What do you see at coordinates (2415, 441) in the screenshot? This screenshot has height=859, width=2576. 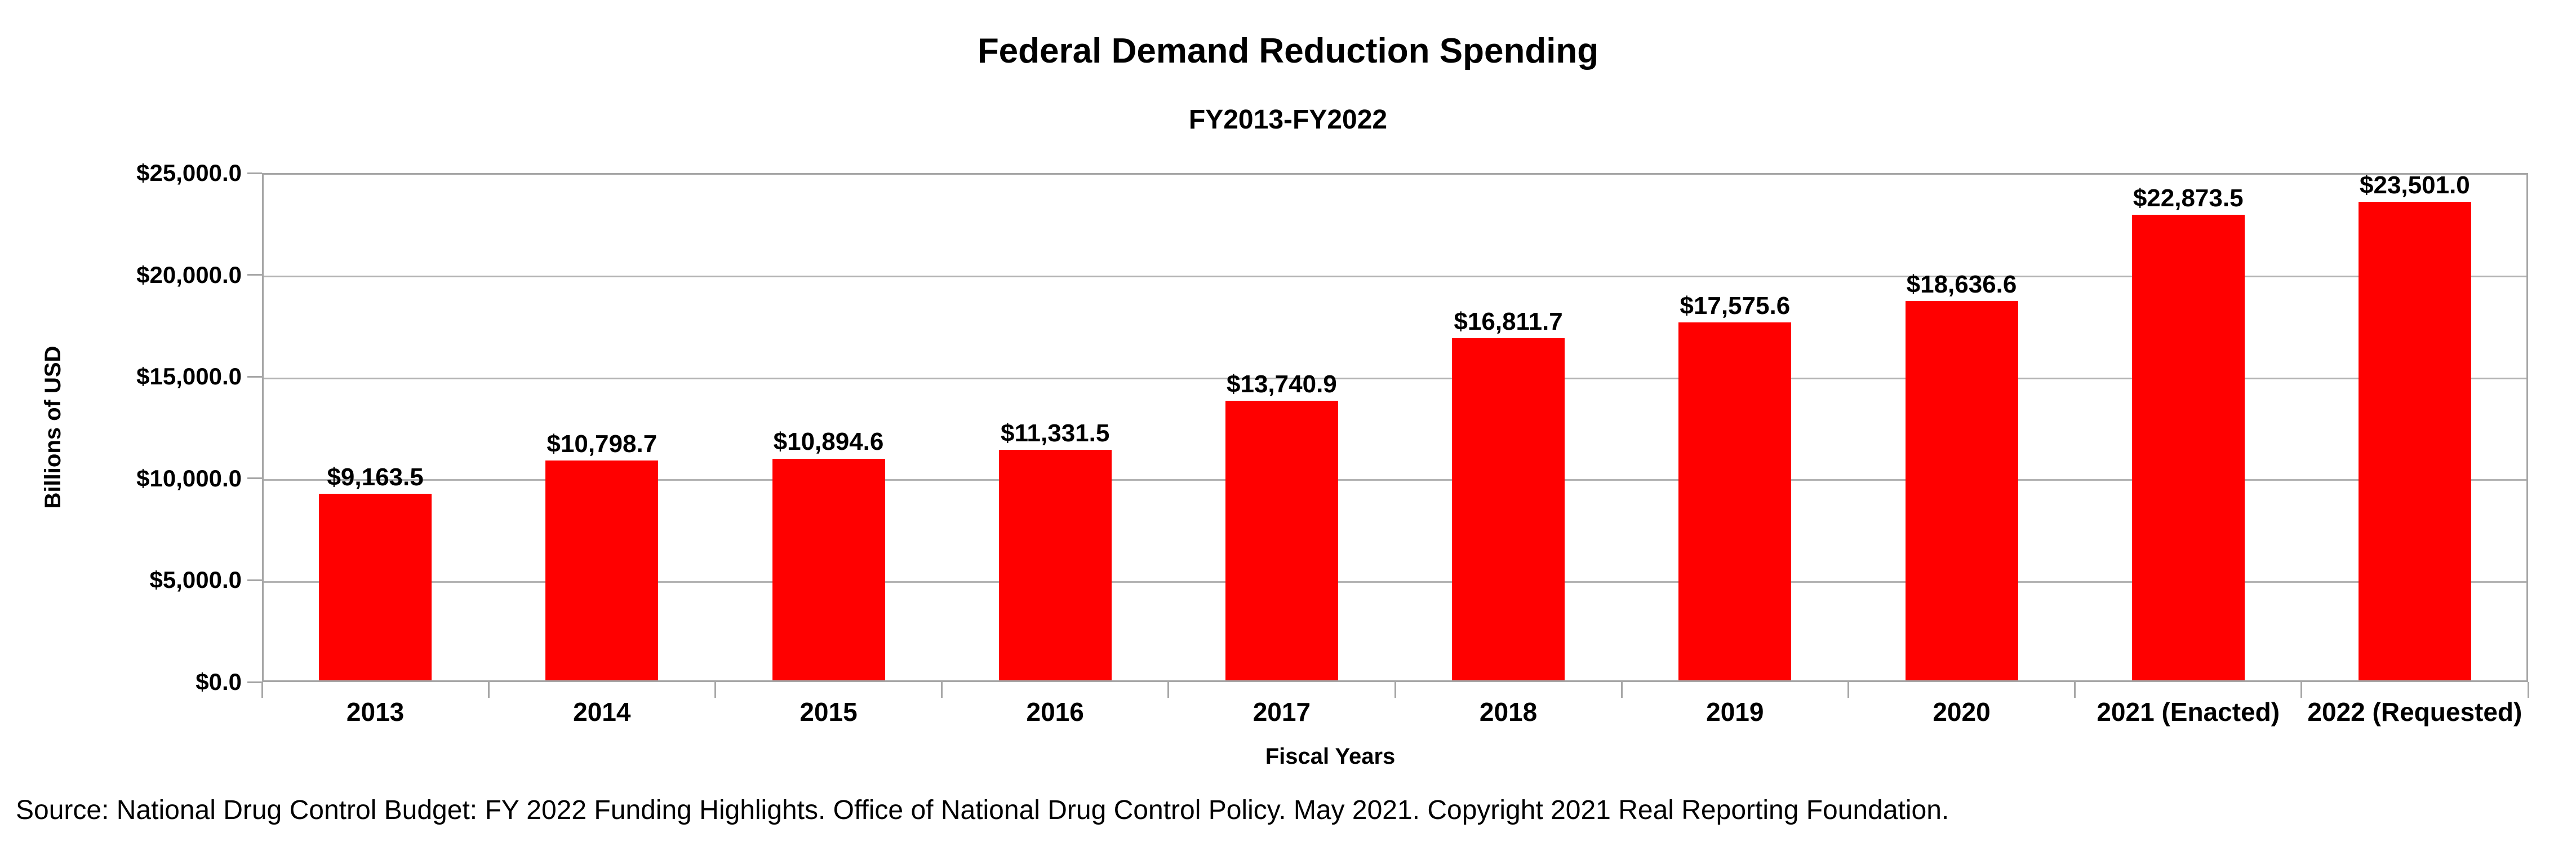 I see `bar-2022 (Requested)` at bounding box center [2415, 441].